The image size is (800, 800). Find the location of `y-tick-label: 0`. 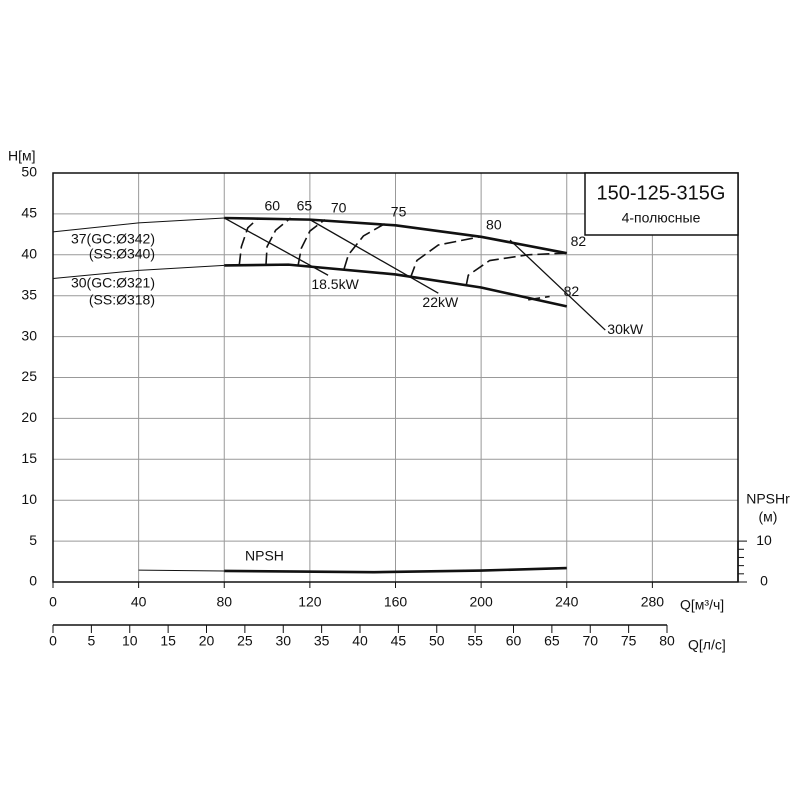

y-tick-label: 0 is located at coordinates (33, 581).